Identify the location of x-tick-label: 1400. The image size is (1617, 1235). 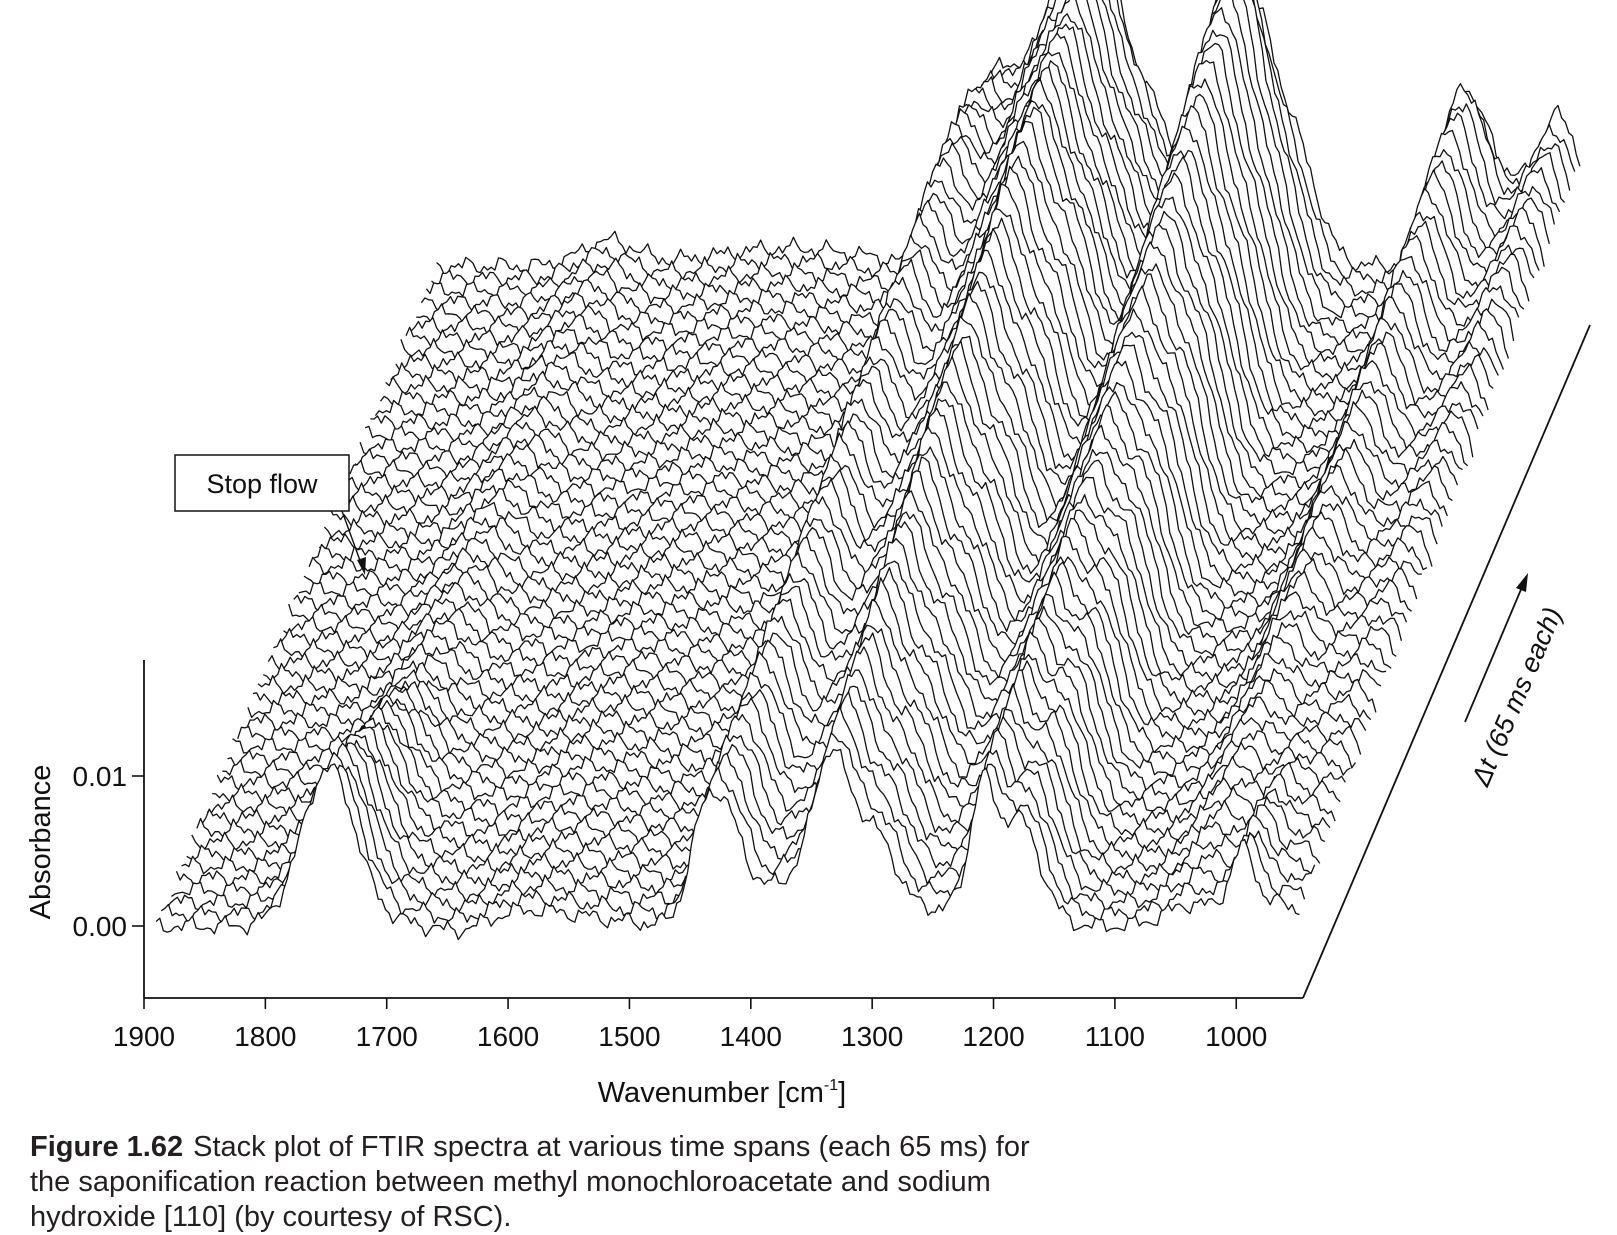
(751, 1036).